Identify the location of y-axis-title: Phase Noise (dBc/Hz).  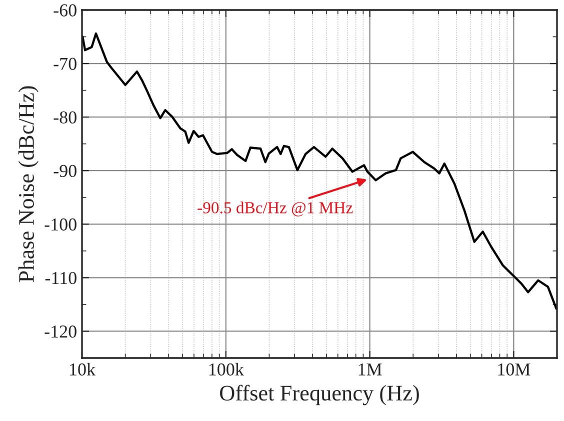
(28, 184).